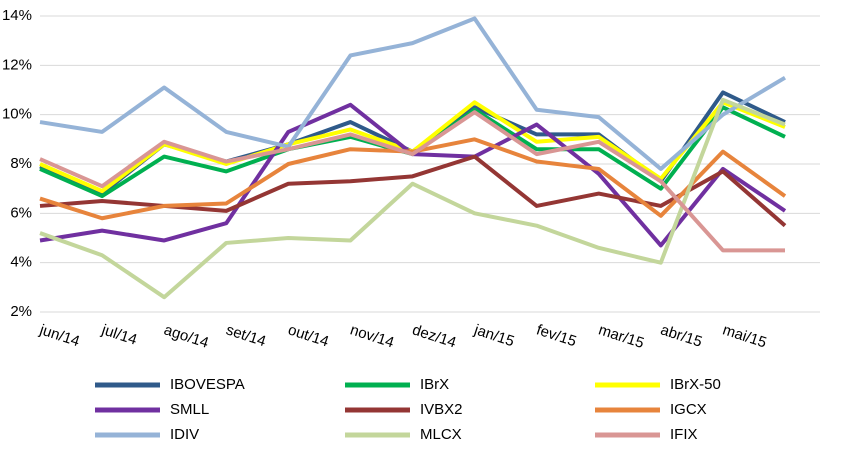  Describe the element at coordinates (441, 434) in the screenshot. I see `legend-label: MLCX` at that location.